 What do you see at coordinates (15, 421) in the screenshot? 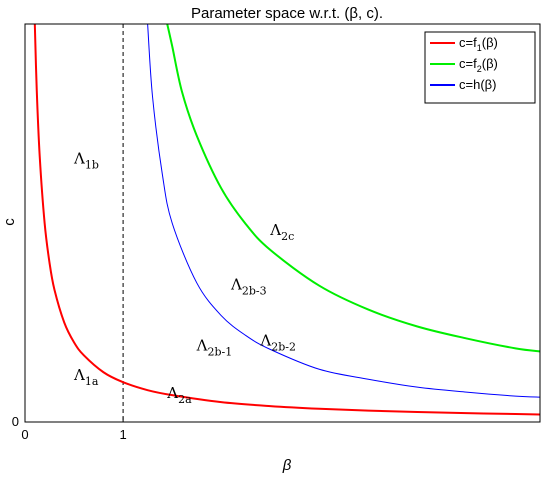
I see `y-tick-label: 0` at bounding box center [15, 421].